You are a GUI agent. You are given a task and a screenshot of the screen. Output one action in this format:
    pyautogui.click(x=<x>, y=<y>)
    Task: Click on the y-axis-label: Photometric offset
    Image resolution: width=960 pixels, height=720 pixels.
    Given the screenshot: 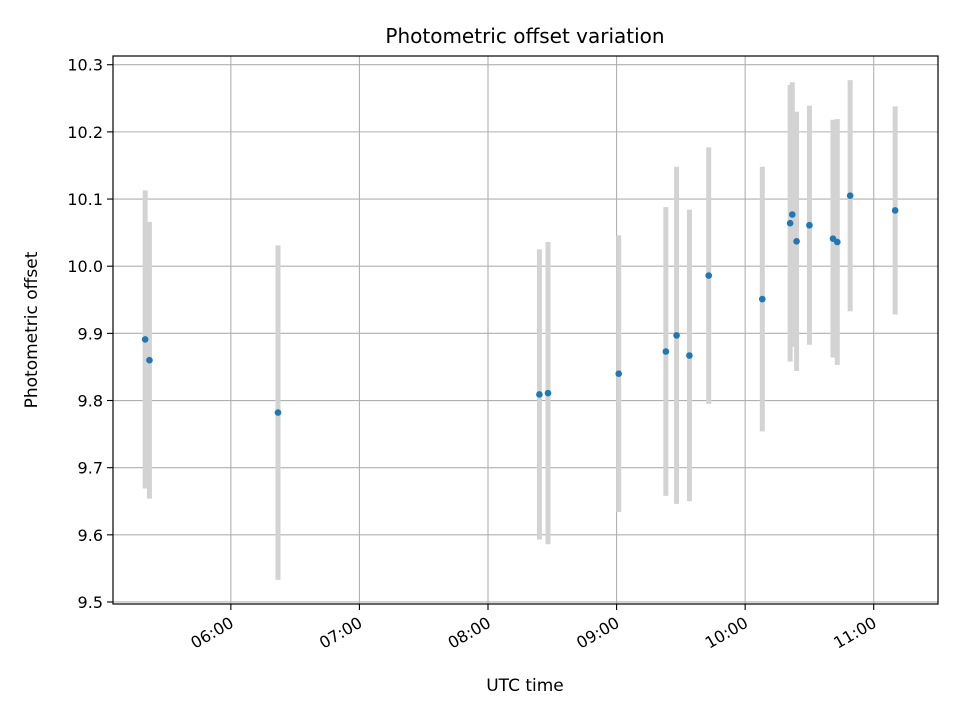 What is the action you would take?
    pyautogui.click(x=32, y=329)
    